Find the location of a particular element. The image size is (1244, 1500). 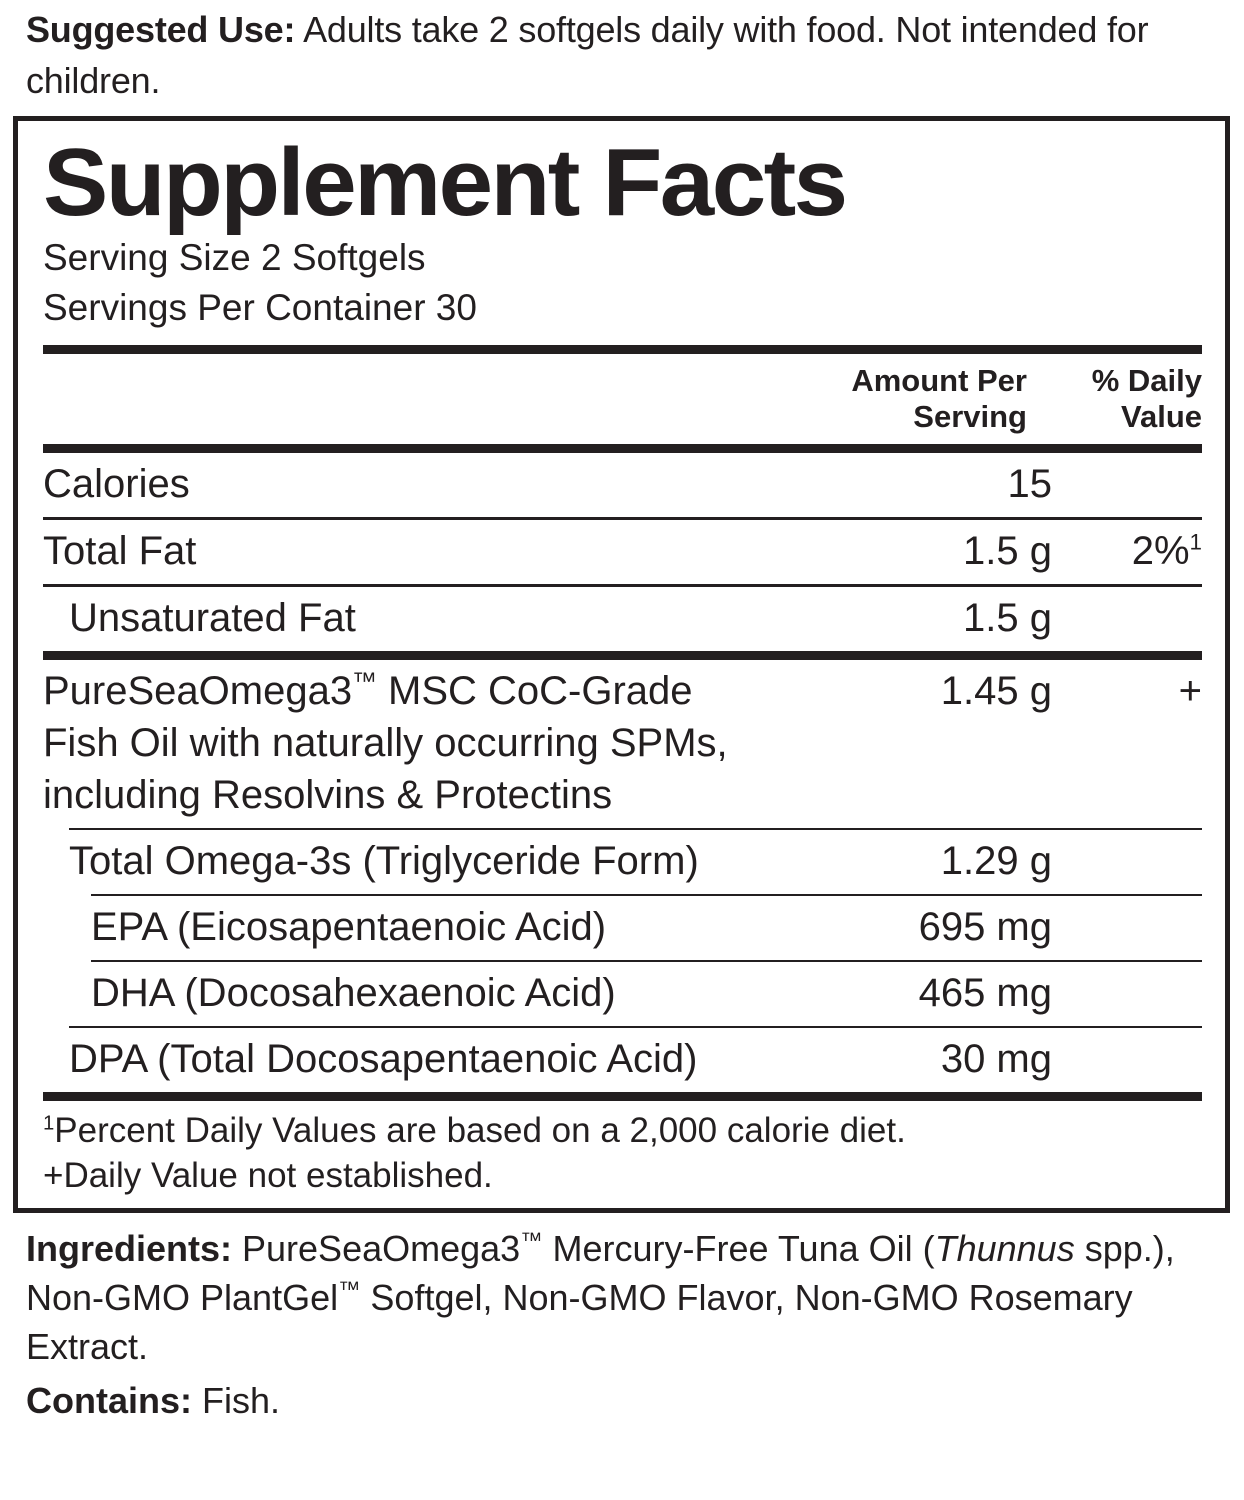

ingredients-part-3: spp.), Non-GMO PlantGel is located at coordinates (600, 1273).